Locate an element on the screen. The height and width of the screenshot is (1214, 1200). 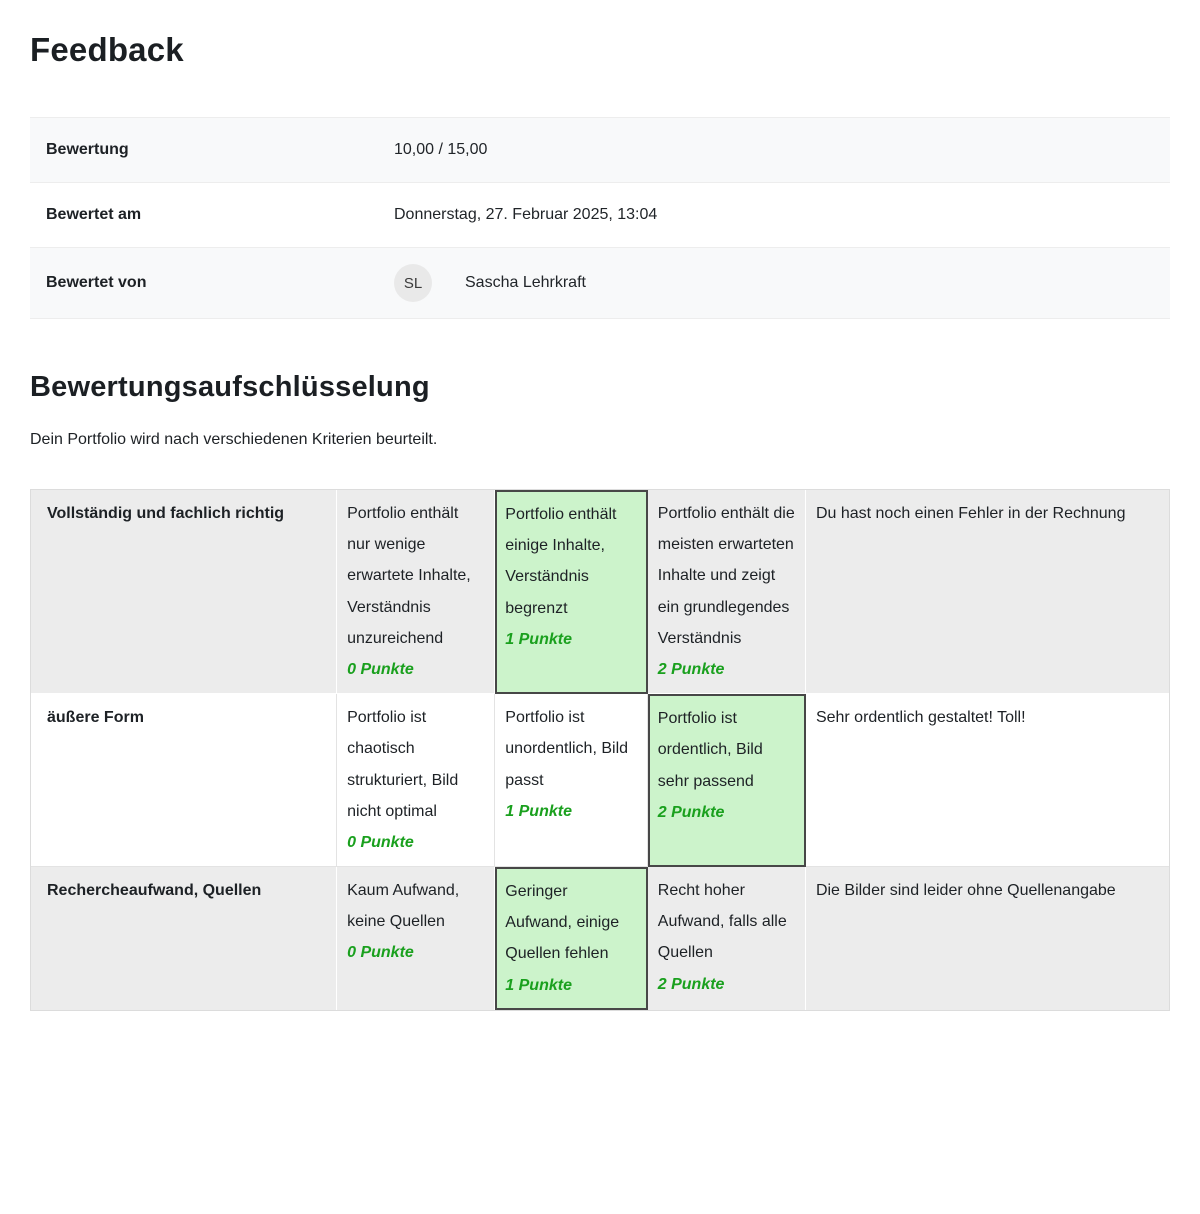
grade-label: Bewertung is located at coordinates (87, 149).